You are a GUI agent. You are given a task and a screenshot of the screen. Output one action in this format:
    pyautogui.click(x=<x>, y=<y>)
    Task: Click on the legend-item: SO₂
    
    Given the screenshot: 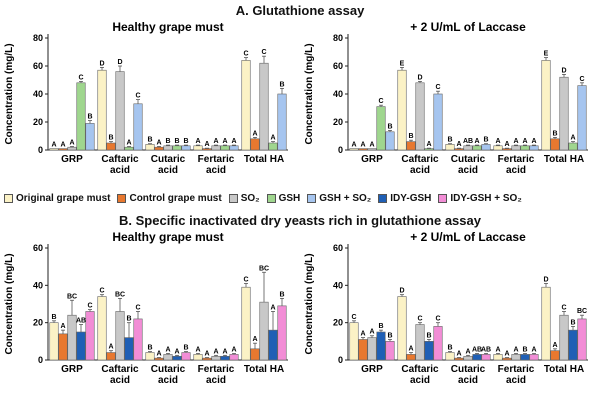 What is the action you would take?
    pyautogui.click(x=244, y=198)
    